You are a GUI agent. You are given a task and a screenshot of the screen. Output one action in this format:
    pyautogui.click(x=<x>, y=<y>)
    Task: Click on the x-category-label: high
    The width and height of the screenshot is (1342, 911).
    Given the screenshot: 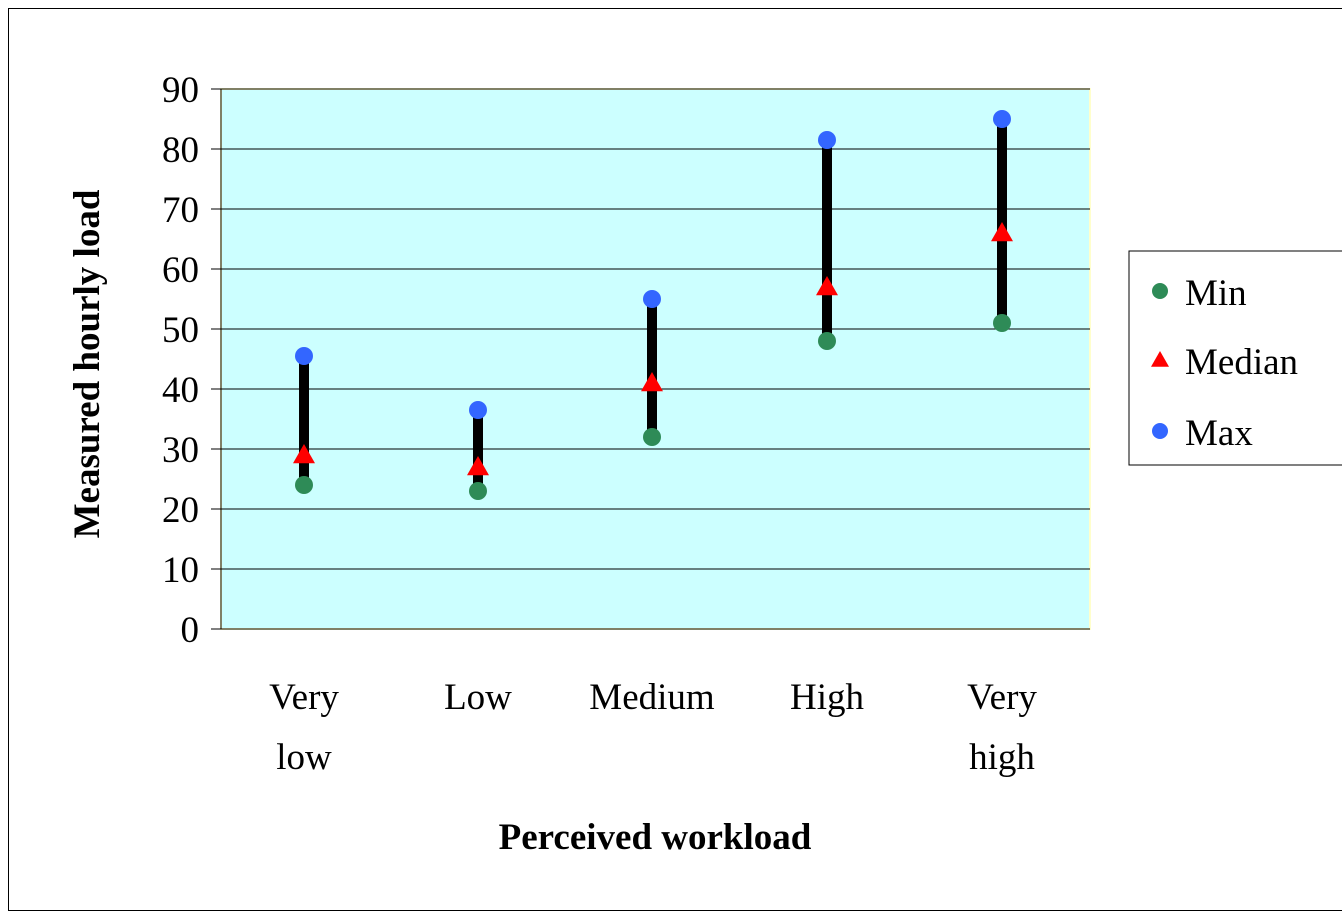 What is the action you would take?
    pyautogui.click(x=1002, y=757)
    